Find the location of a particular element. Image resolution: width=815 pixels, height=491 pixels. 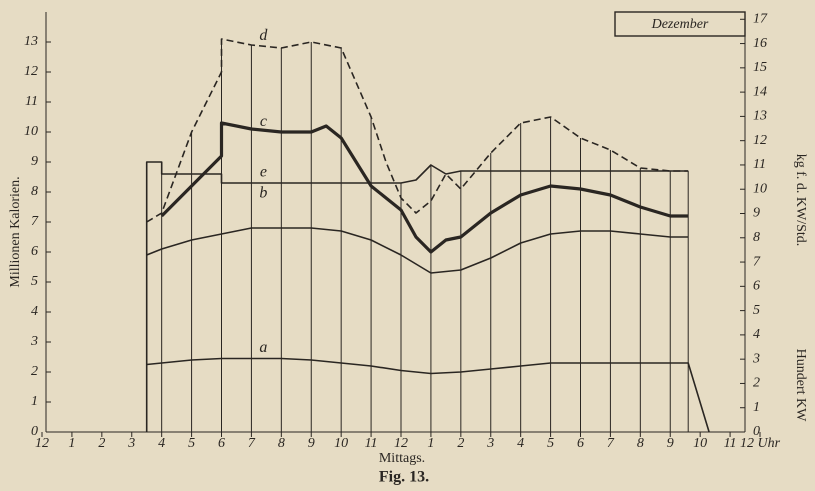

y2-tick-label: 2 is located at coordinates (756, 383).